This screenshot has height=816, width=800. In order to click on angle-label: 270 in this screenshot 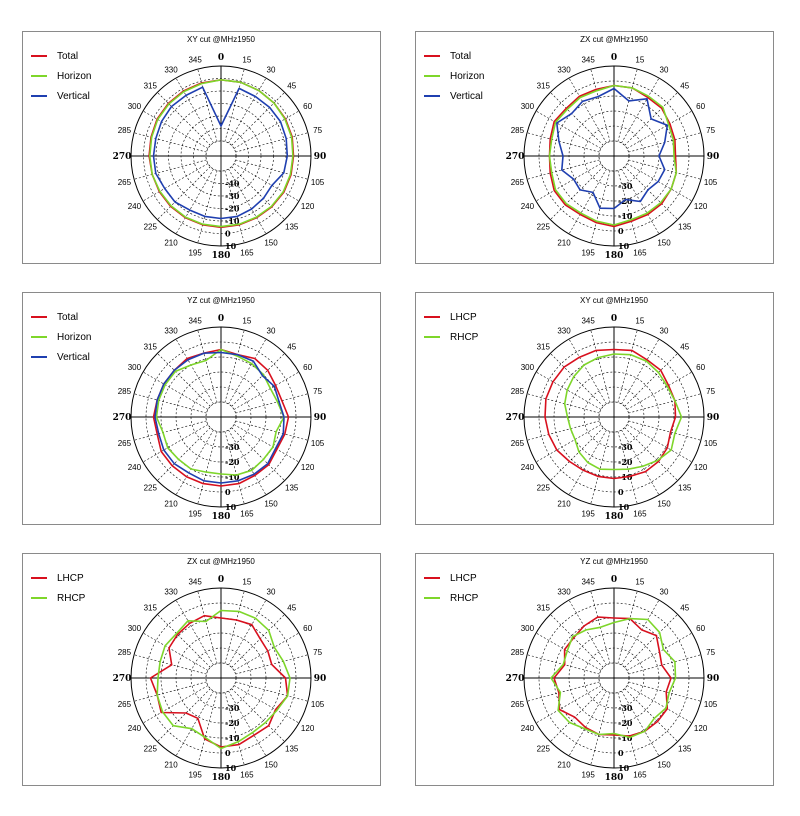, I will do `click(122, 418)`.